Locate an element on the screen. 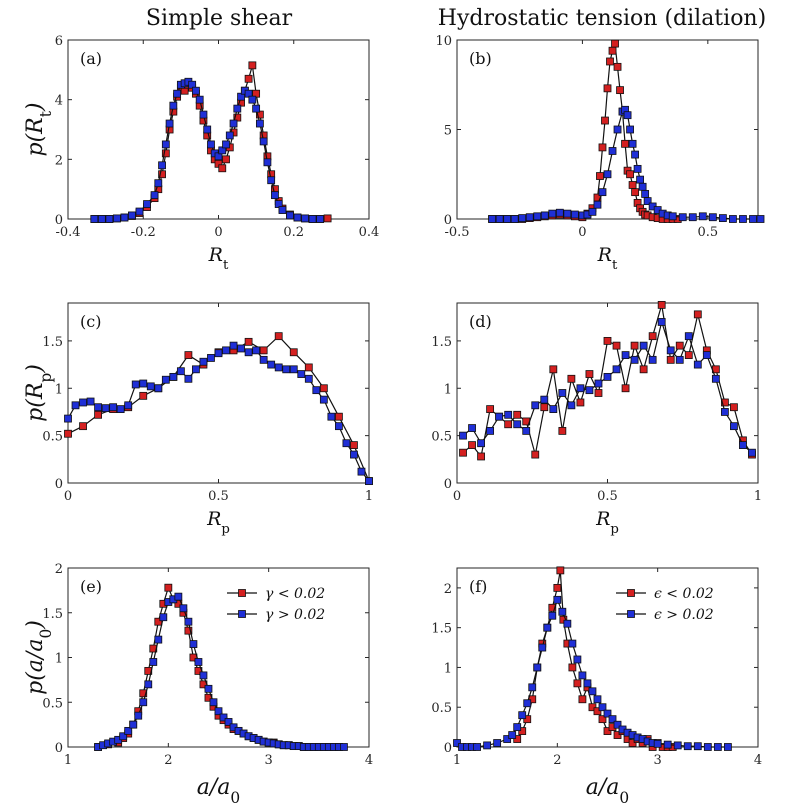 The image size is (797, 812). panel-tag: (a) is located at coordinates (91, 58).